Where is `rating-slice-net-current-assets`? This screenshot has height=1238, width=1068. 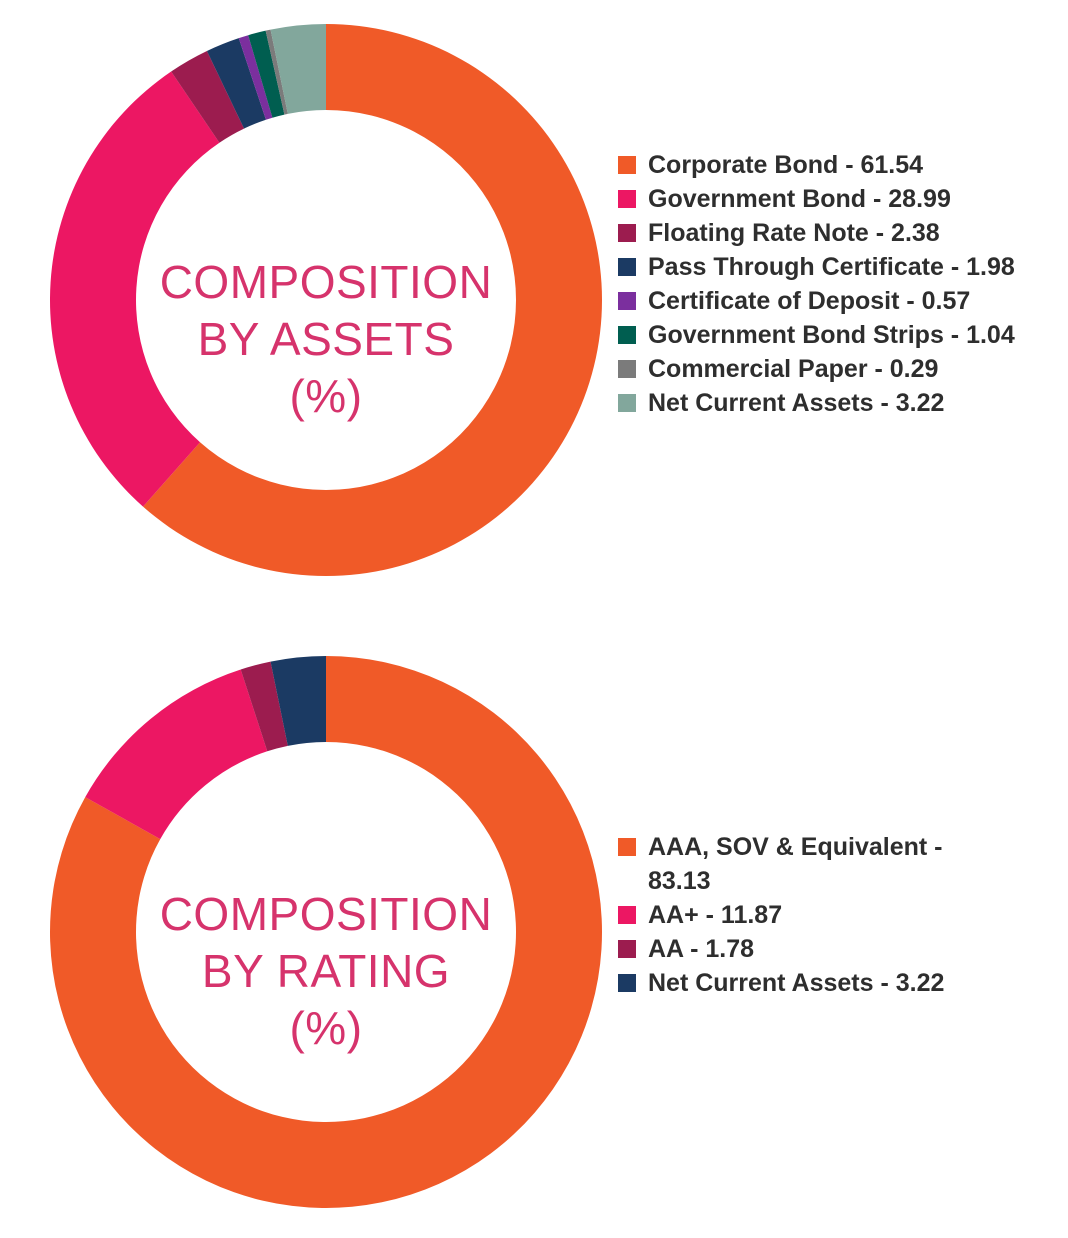
rating-slice-net-current-assets is located at coordinates (298, 701).